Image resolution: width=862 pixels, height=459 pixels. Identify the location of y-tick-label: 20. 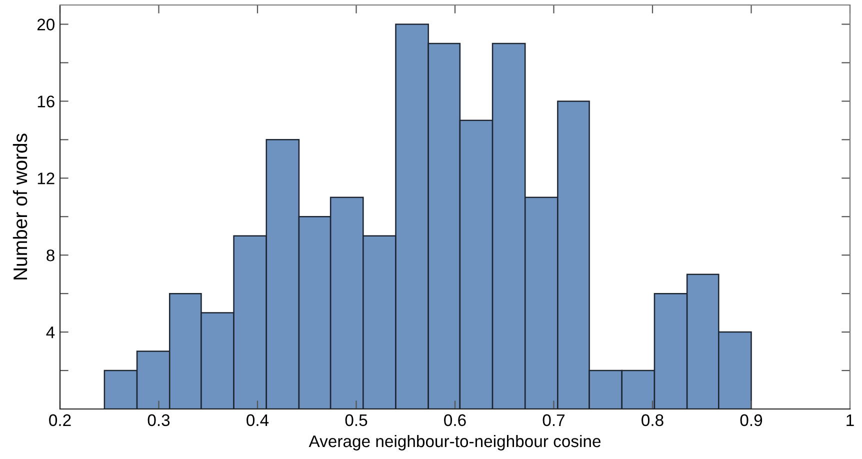
(45, 24).